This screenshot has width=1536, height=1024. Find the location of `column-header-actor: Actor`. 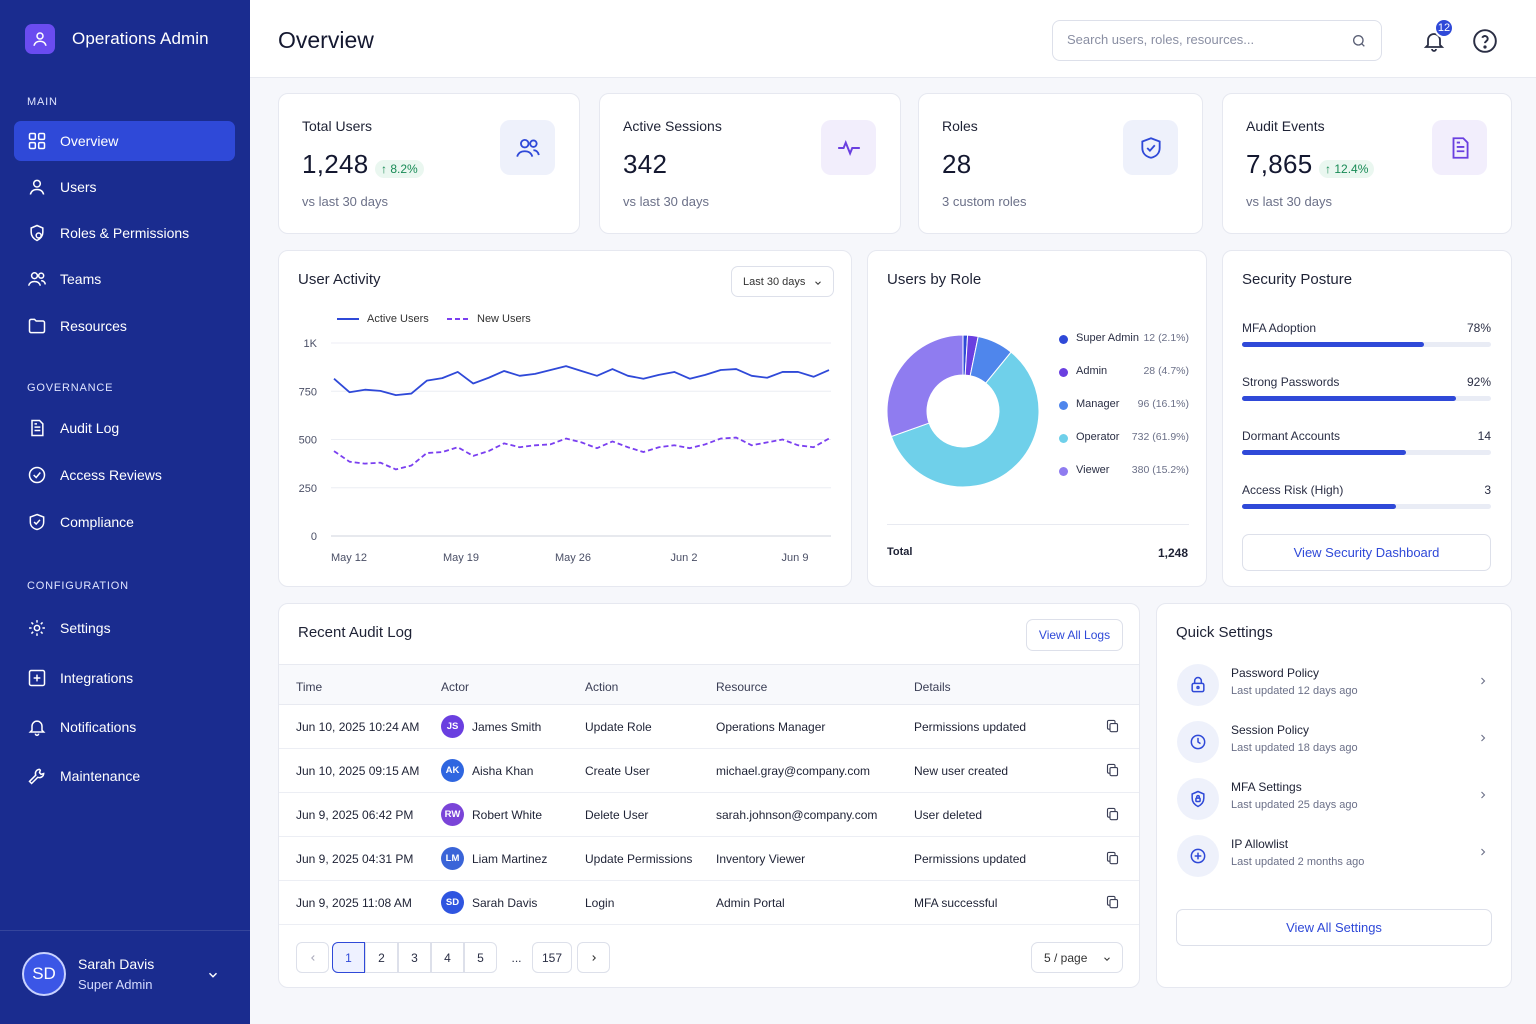

column-header-actor: Actor is located at coordinates (455, 687).